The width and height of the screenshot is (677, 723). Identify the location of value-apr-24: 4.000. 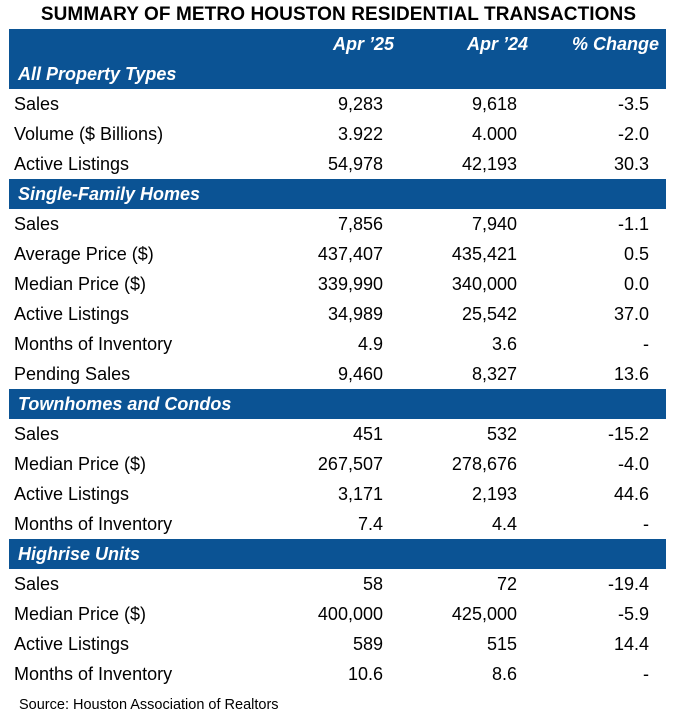
(494, 134).